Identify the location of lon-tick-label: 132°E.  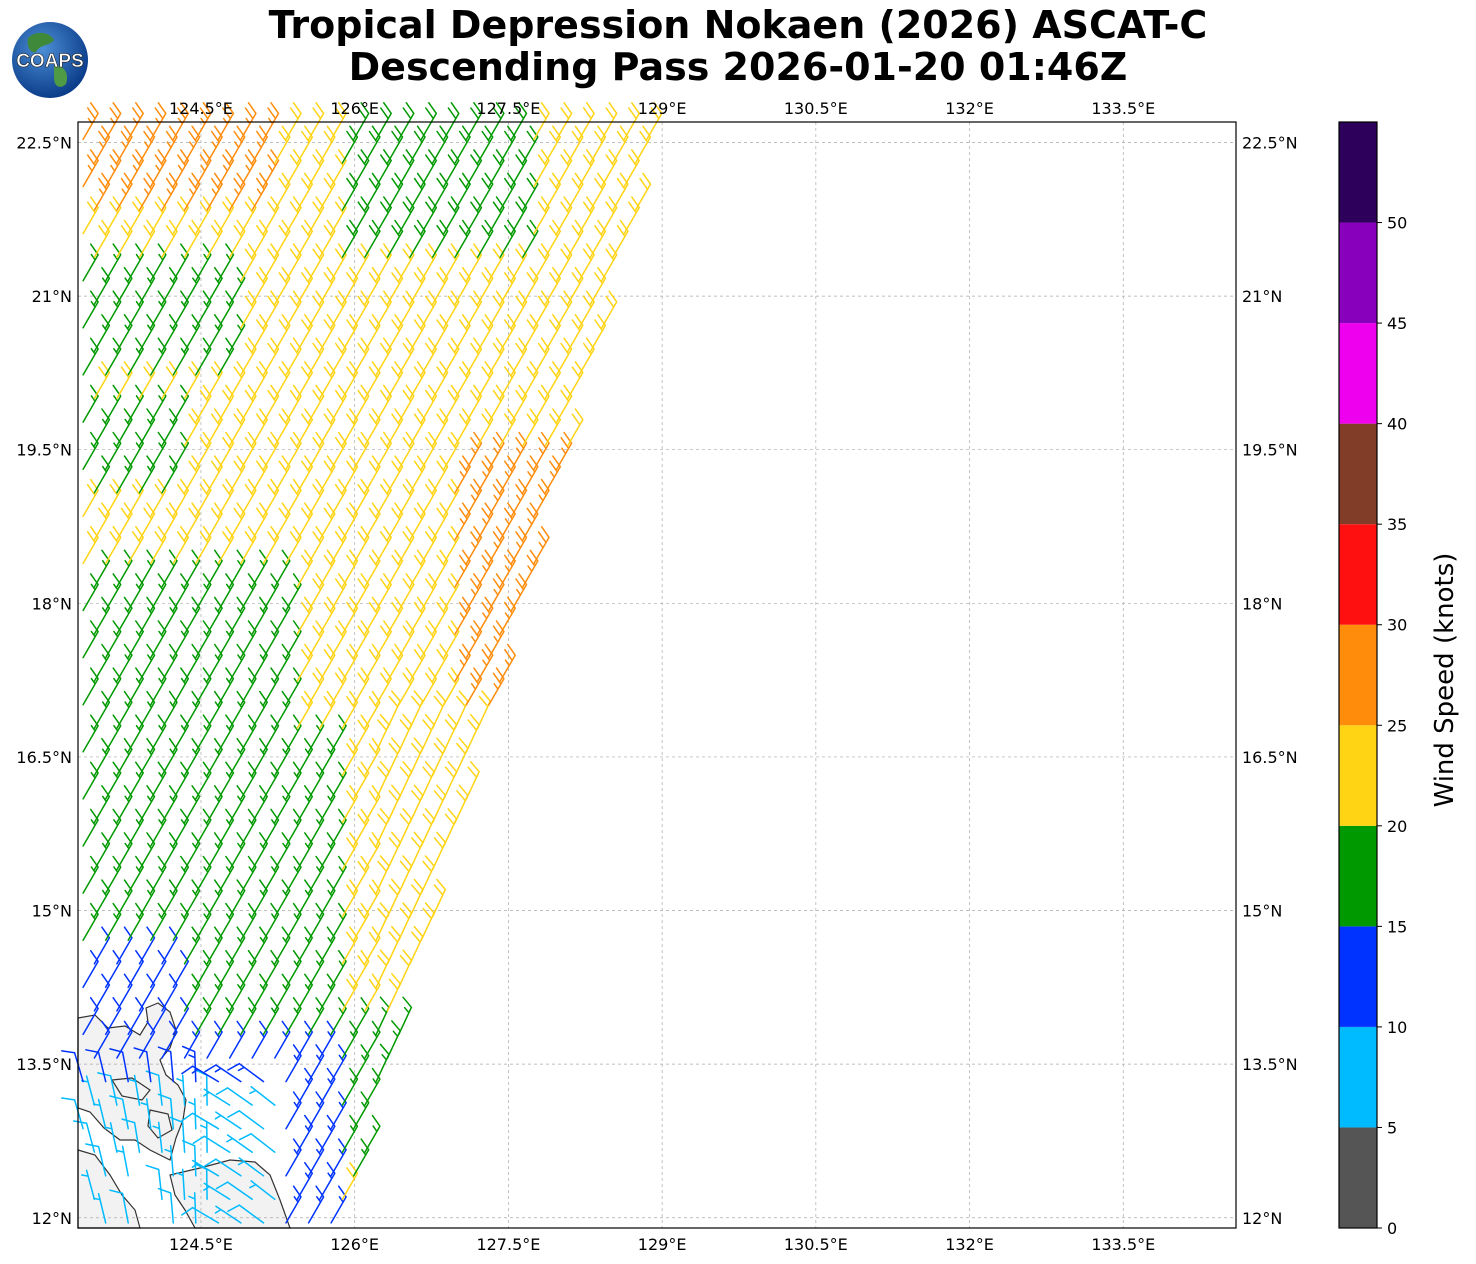
(969, 108).